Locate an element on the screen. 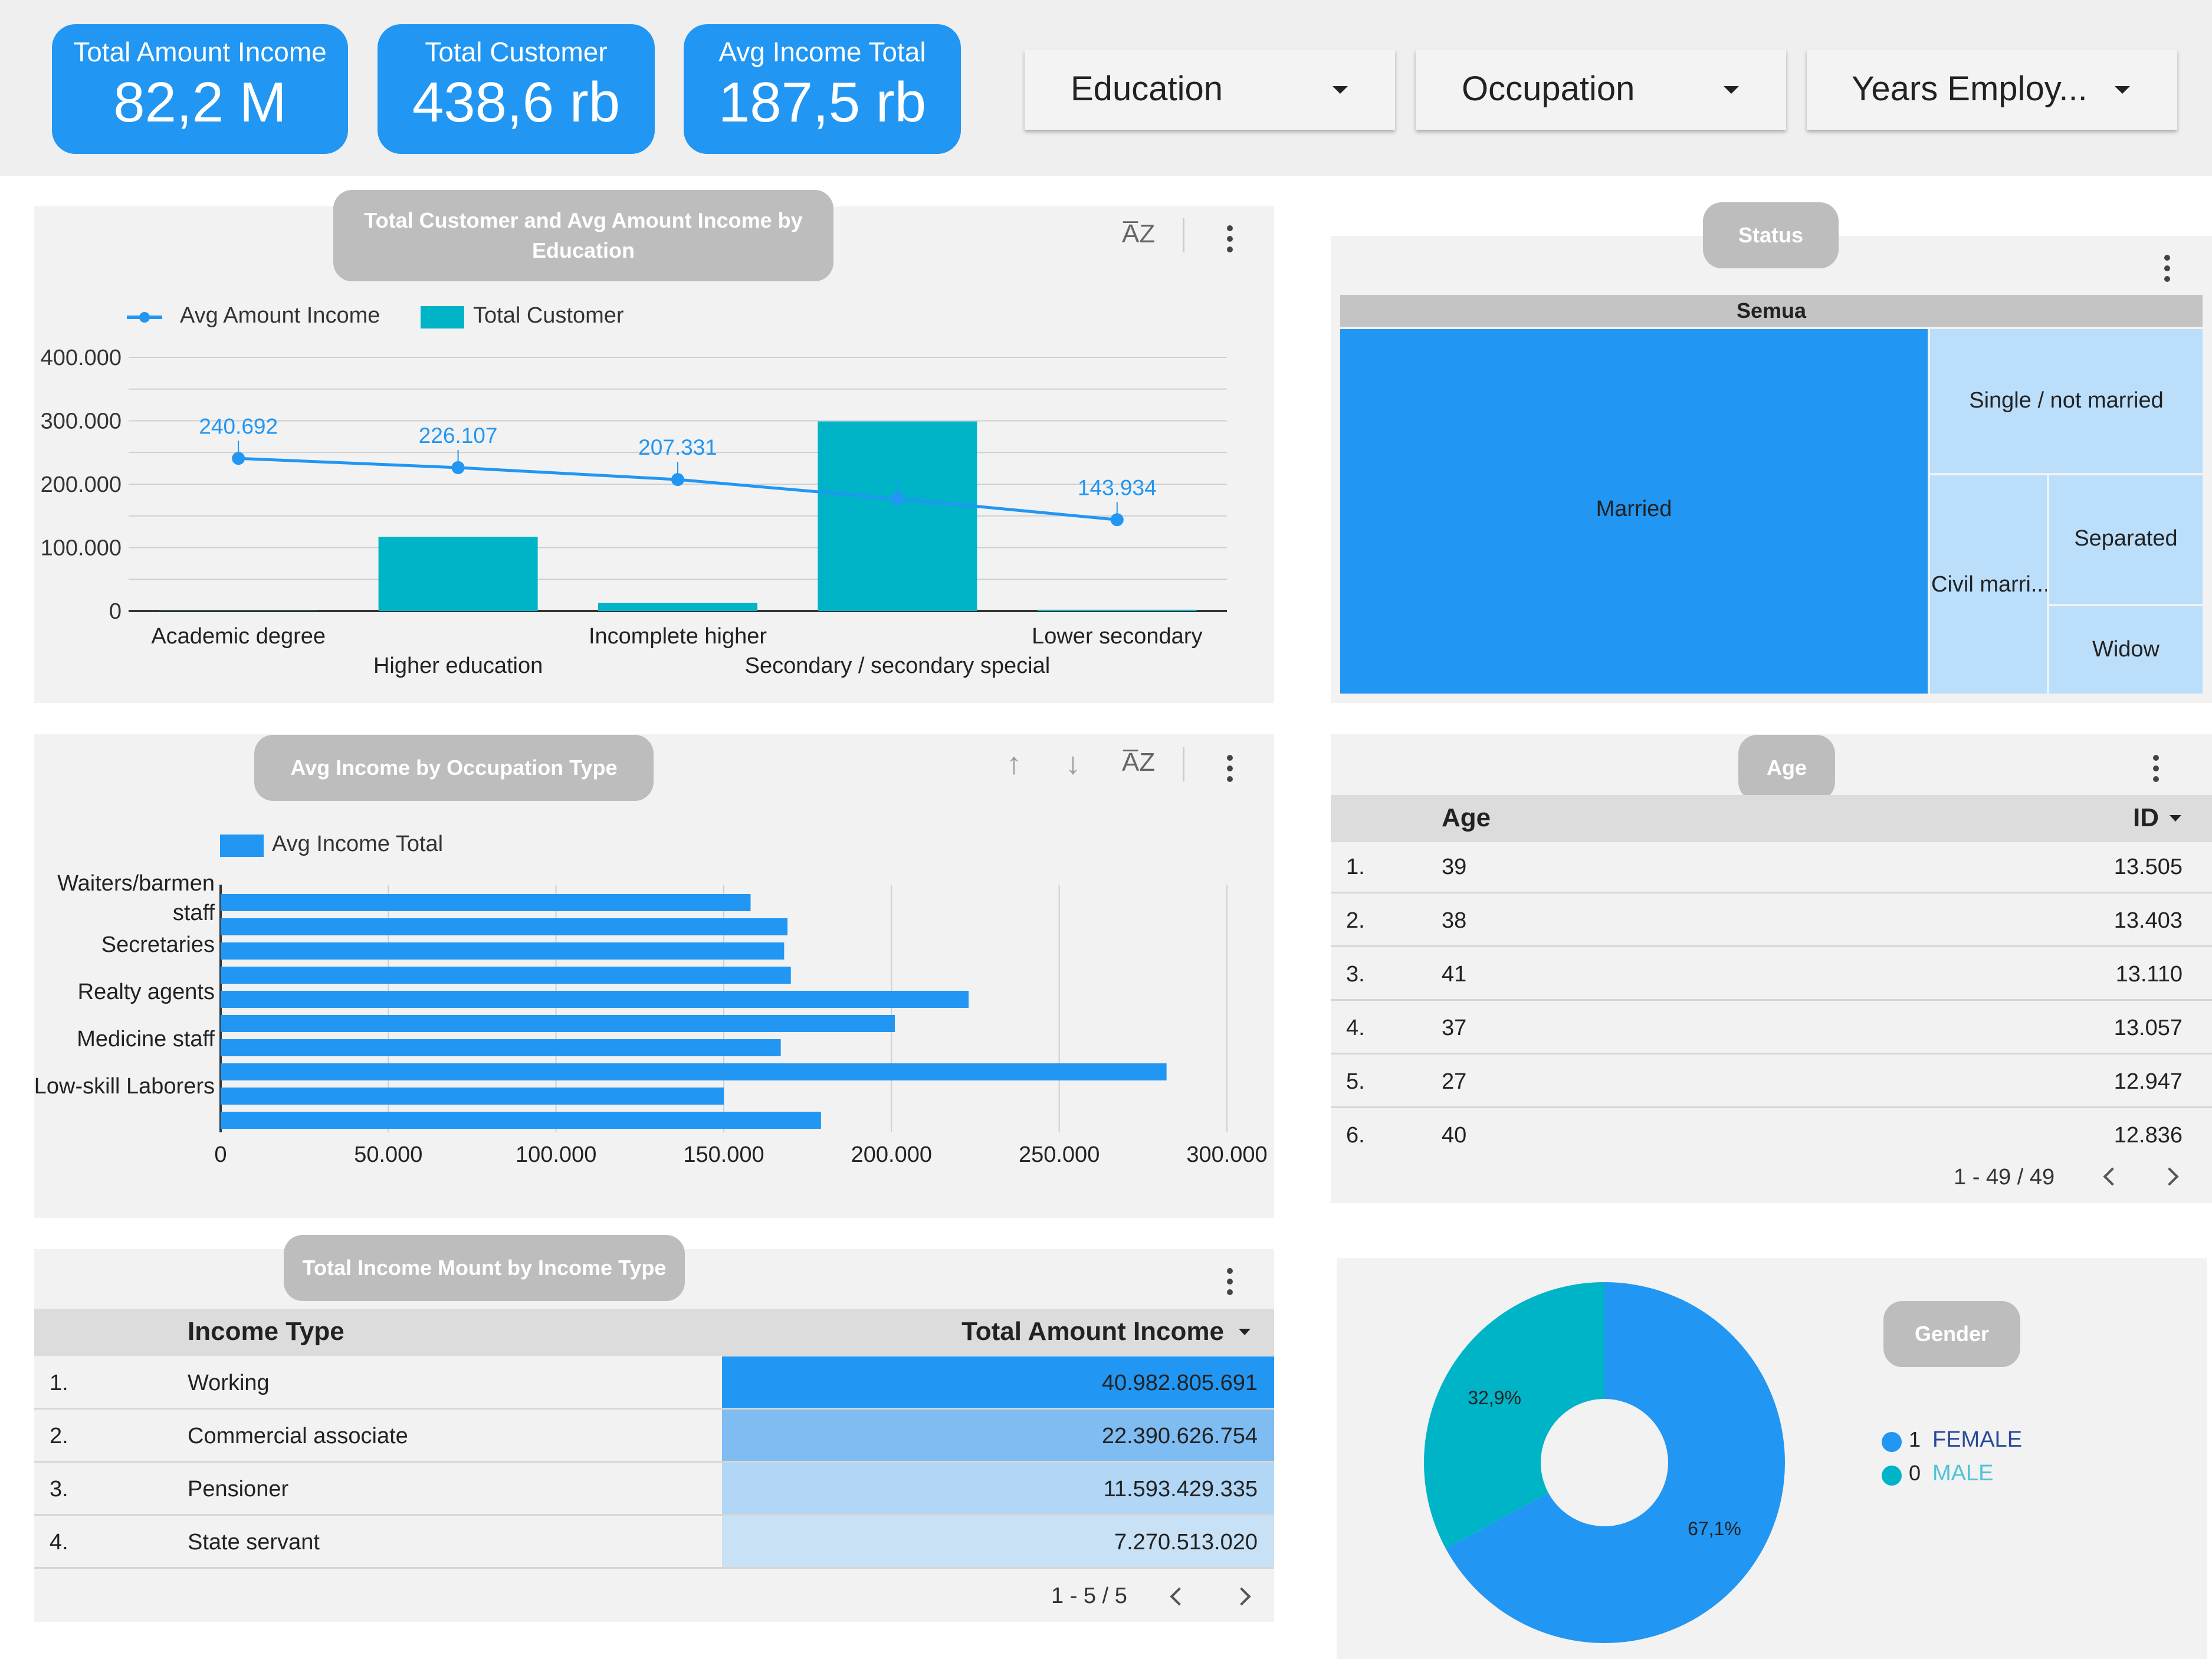 The height and width of the screenshot is (1659, 2212). dropdown-label: Education is located at coordinates (1147, 89).